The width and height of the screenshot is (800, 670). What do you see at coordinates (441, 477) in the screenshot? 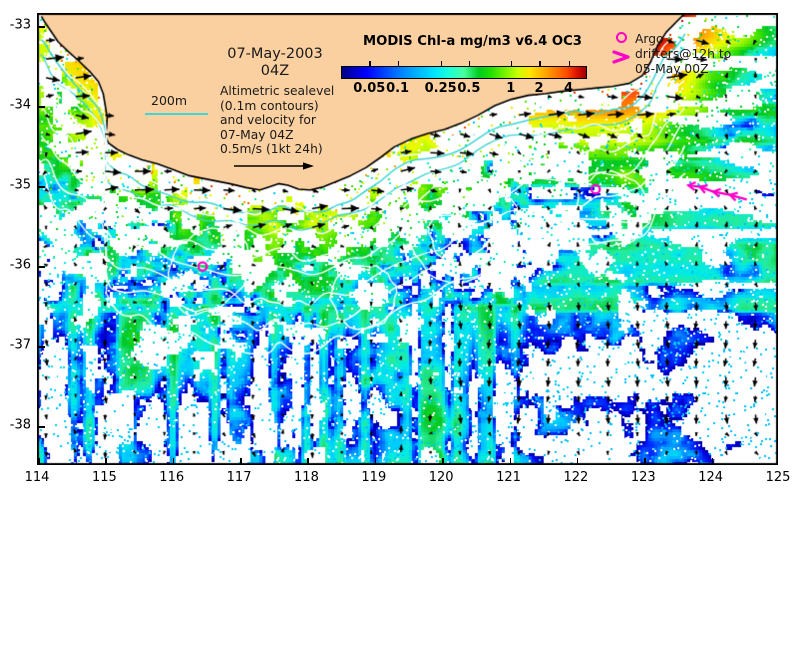
I see `x-tick-label: 120` at bounding box center [441, 477].